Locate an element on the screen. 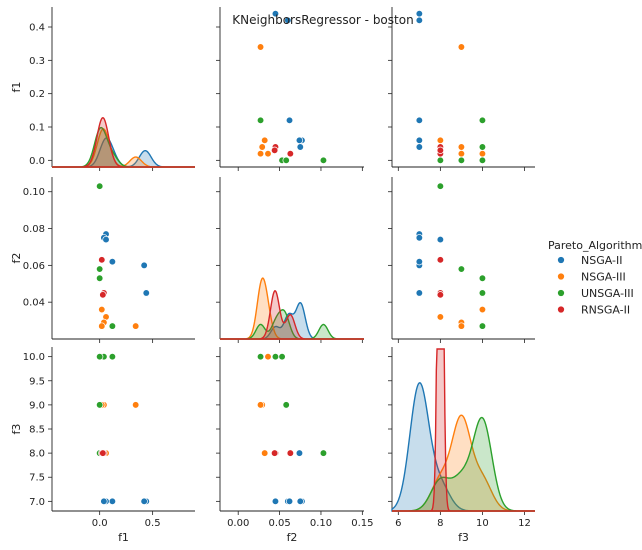  legend-marker-NSGA-III is located at coordinates (561, 276).